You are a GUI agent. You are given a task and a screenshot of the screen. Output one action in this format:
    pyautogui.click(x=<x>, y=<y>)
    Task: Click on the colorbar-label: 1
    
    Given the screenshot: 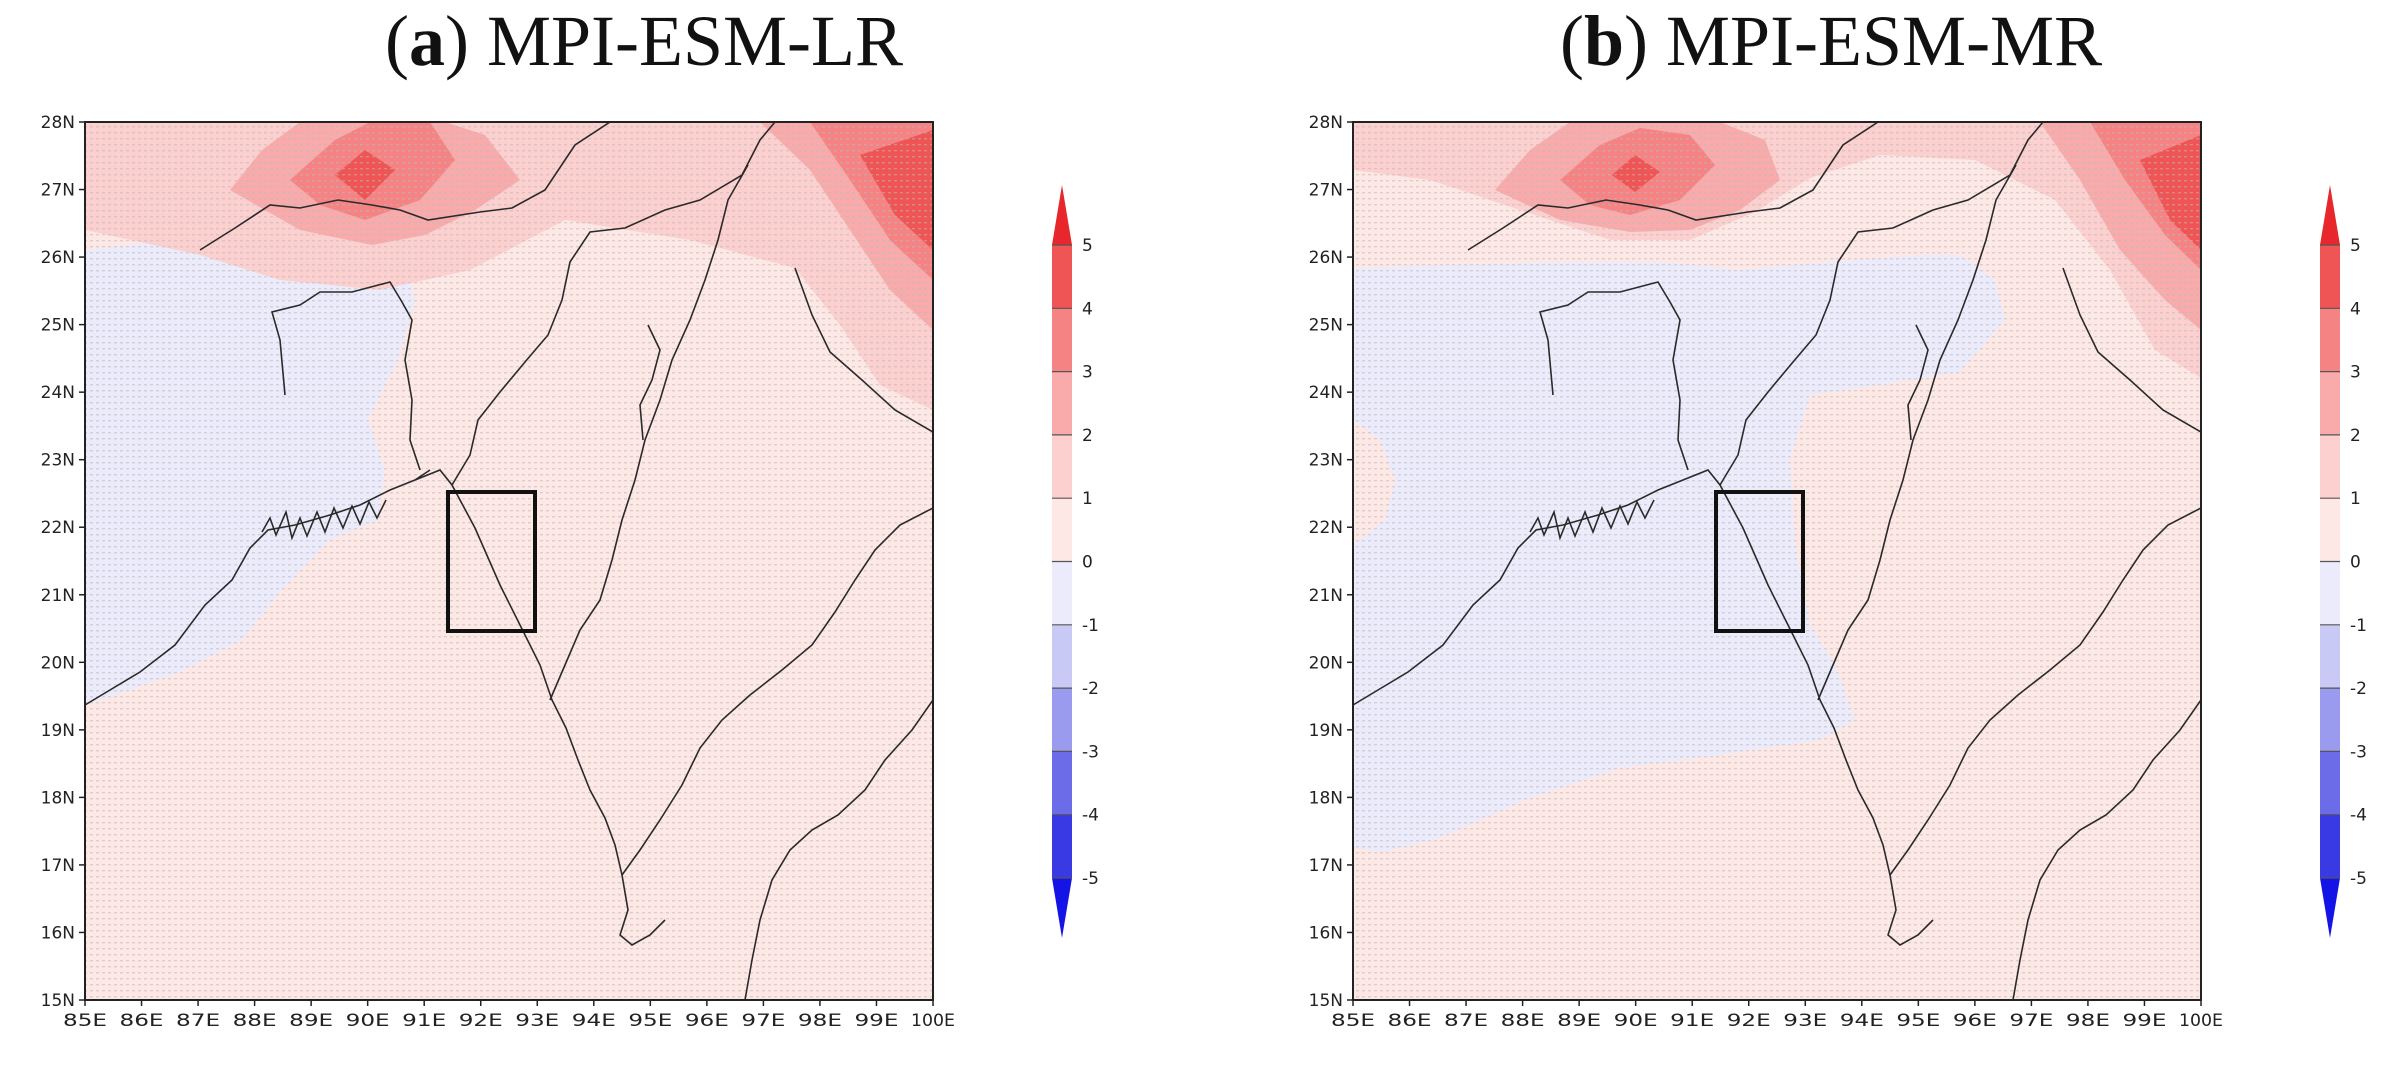 What is the action you would take?
    pyautogui.click(x=2355, y=499)
    